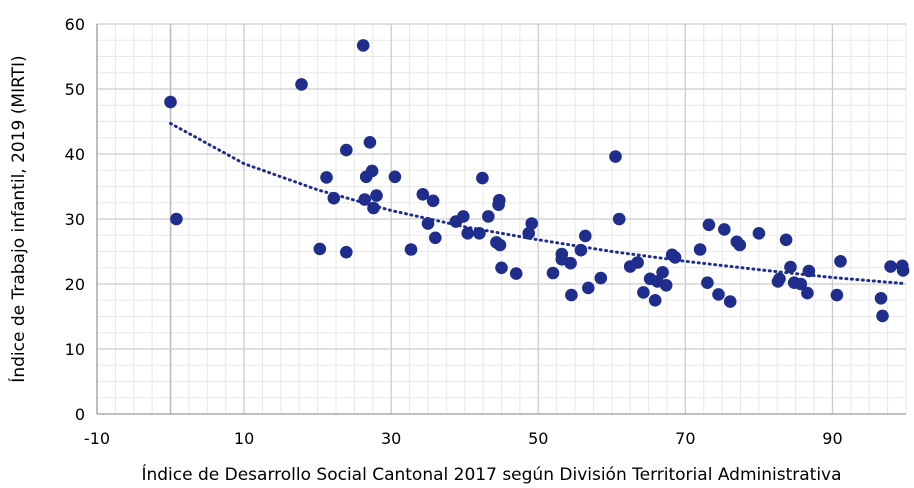  What do you see at coordinates (75, 24) in the screenshot?
I see `y-tick-label: 60` at bounding box center [75, 24].